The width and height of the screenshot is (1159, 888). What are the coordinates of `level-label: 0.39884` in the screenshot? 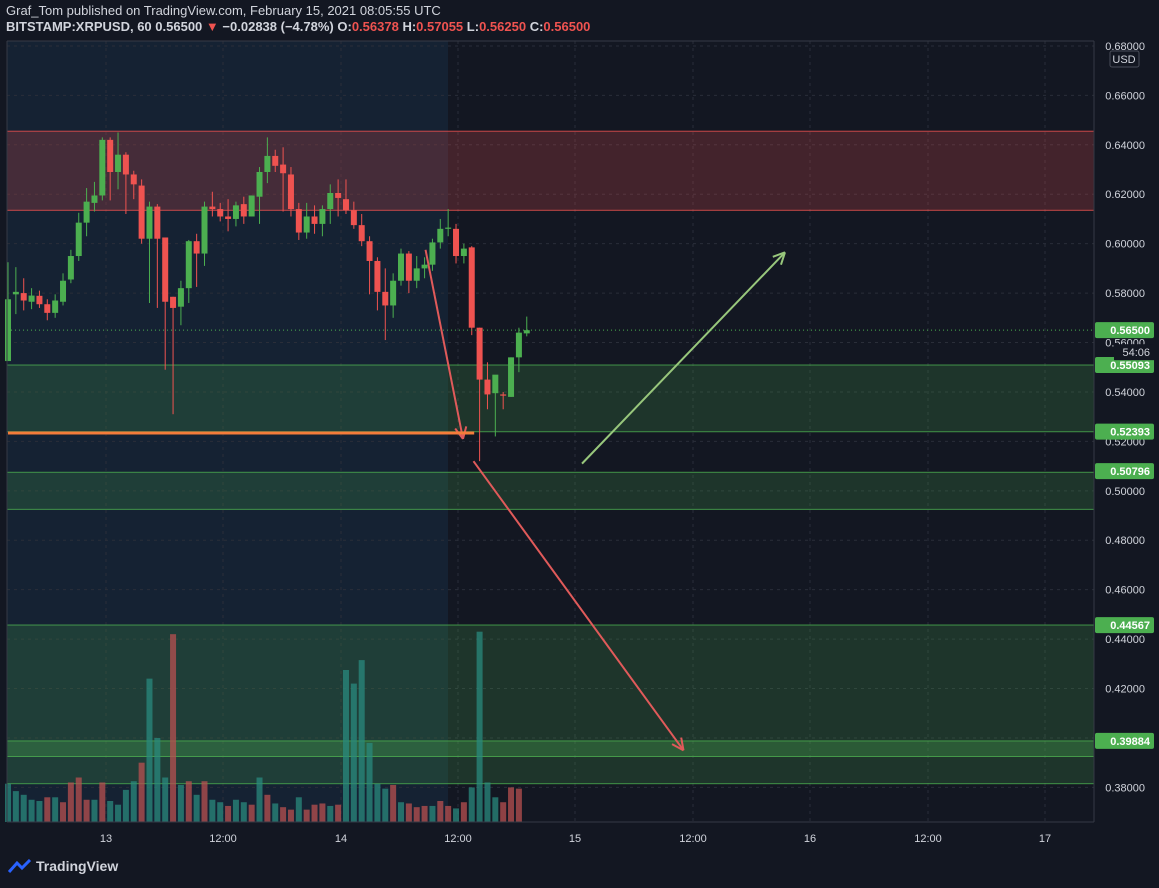 It's located at (1130, 742).